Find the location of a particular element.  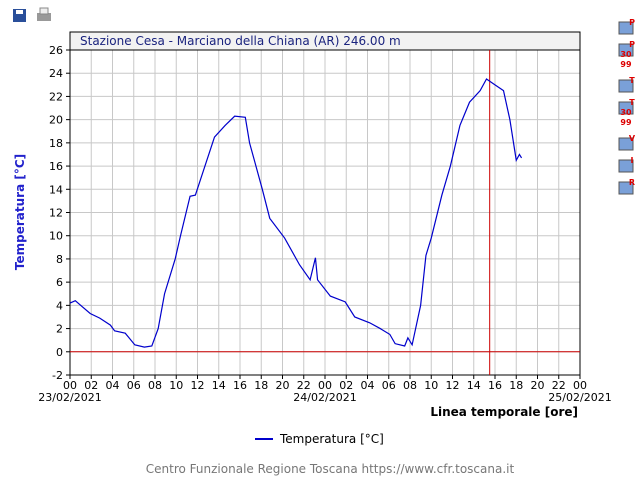

y-tick-label: 0 is located at coordinates (59, 352).